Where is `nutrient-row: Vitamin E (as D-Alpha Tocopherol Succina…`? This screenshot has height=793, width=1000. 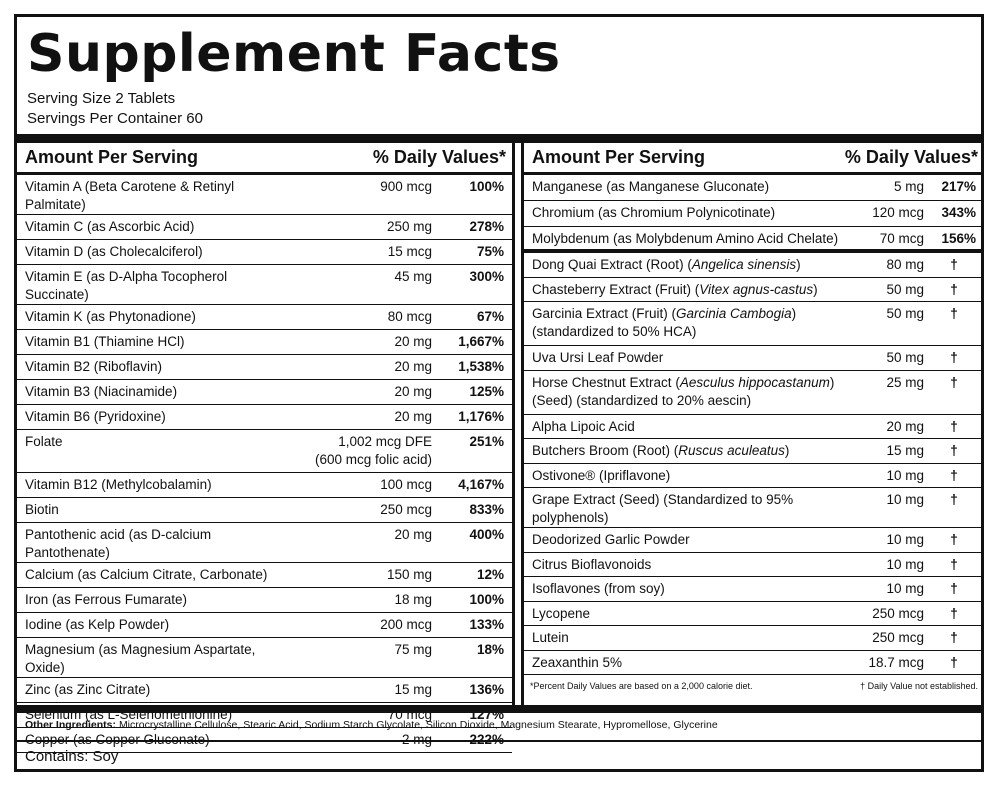
nutrient-row: Vitamin E (as D-Alpha Tocopherol Succina… is located at coordinates (264, 285).